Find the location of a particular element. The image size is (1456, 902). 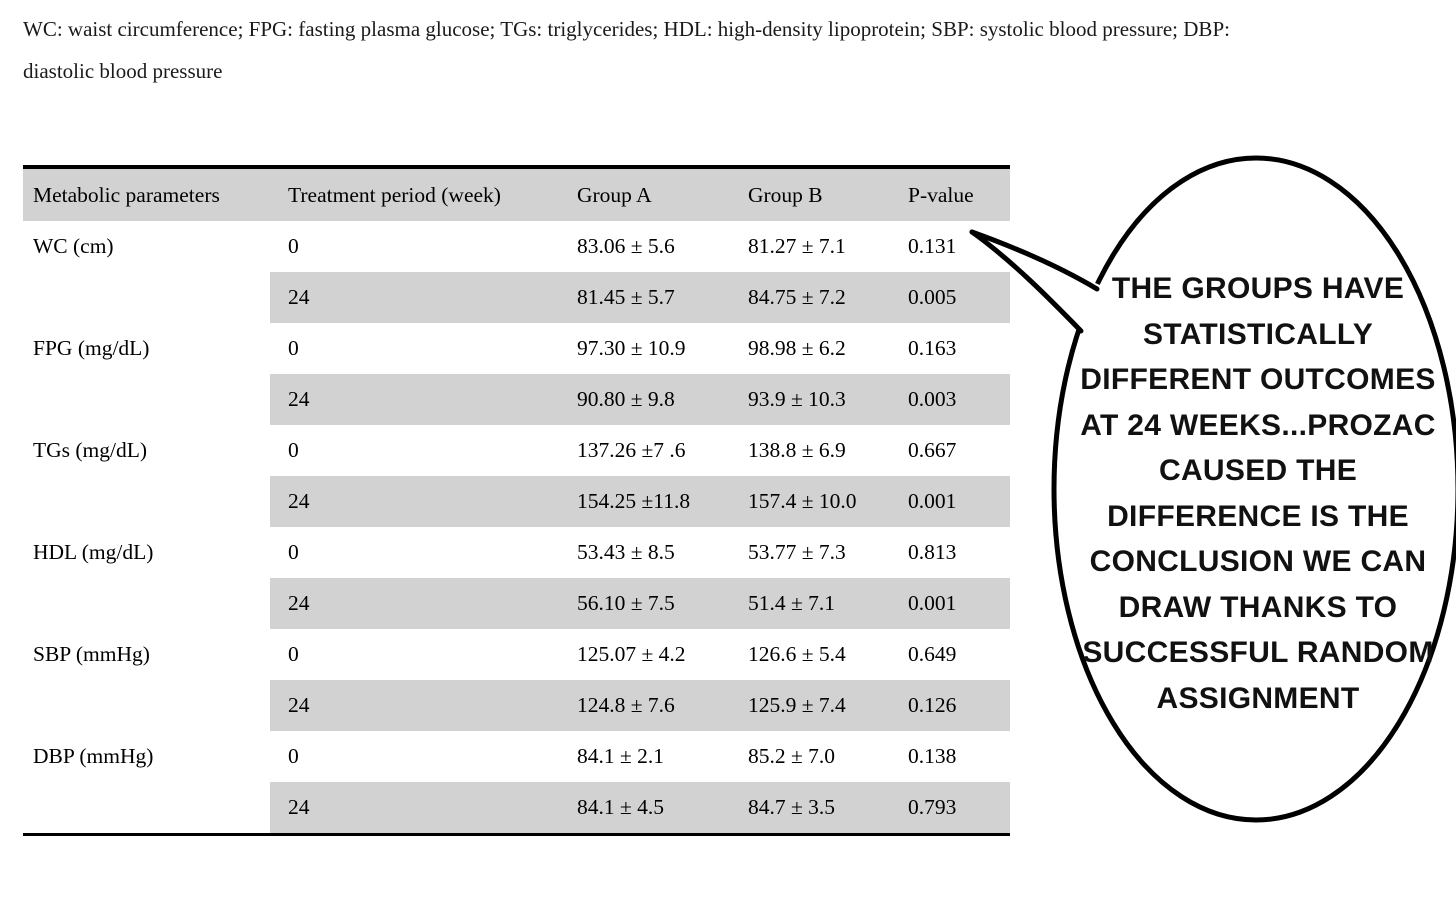

group-a-cell: 84.1 ± 4.5 is located at coordinates (652, 807).